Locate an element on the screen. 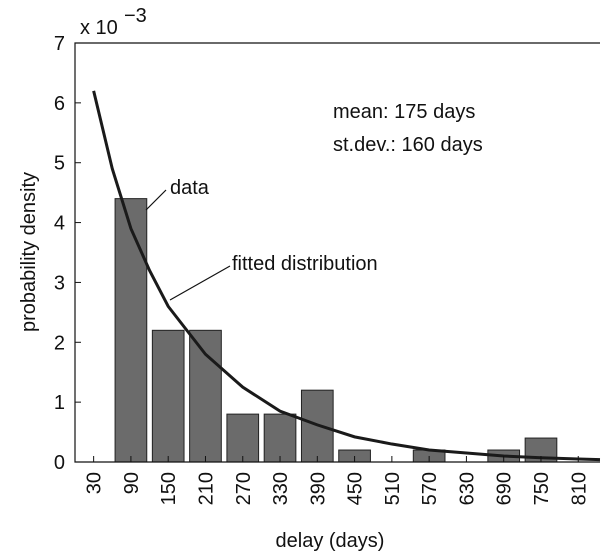  y-axis-label: probability density is located at coordinates (29, 252).